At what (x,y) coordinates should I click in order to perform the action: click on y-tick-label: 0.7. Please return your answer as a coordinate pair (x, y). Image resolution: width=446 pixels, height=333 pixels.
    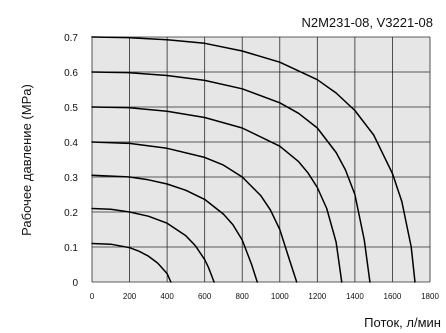
    Looking at the image, I should click on (71, 38).